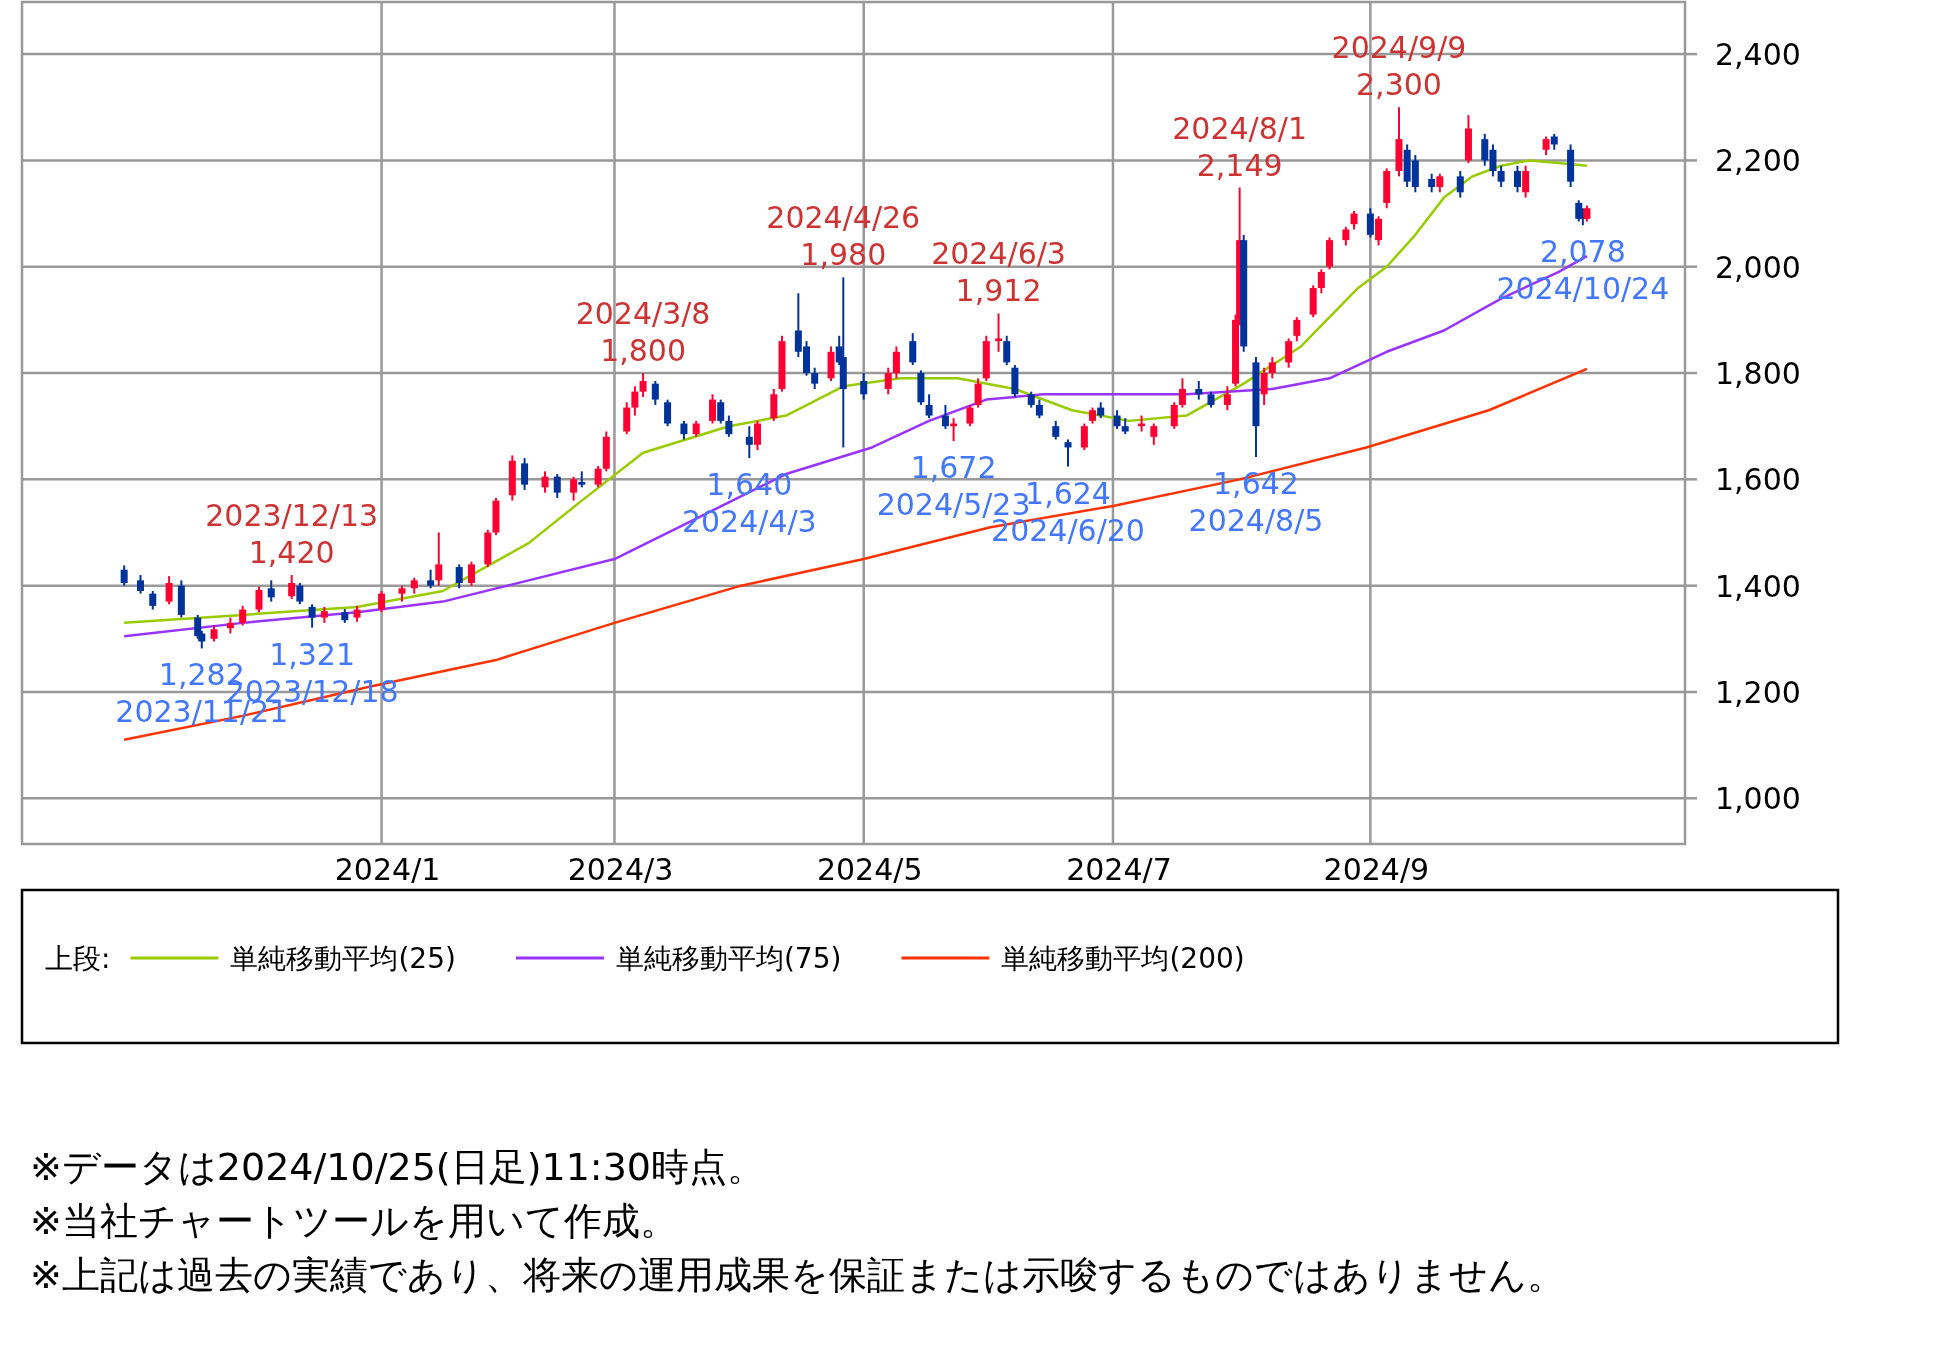  What do you see at coordinates (1123, 958) in the screenshot?
I see `legend-label: 単純移動平均(200)` at bounding box center [1123, 958].